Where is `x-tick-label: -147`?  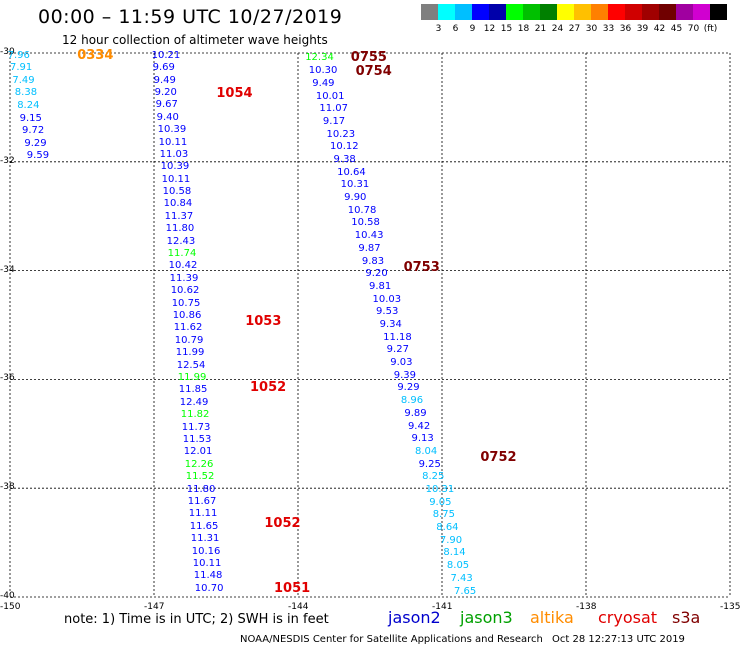
x-tick-label: -147 is located at coordinates (154, 607).